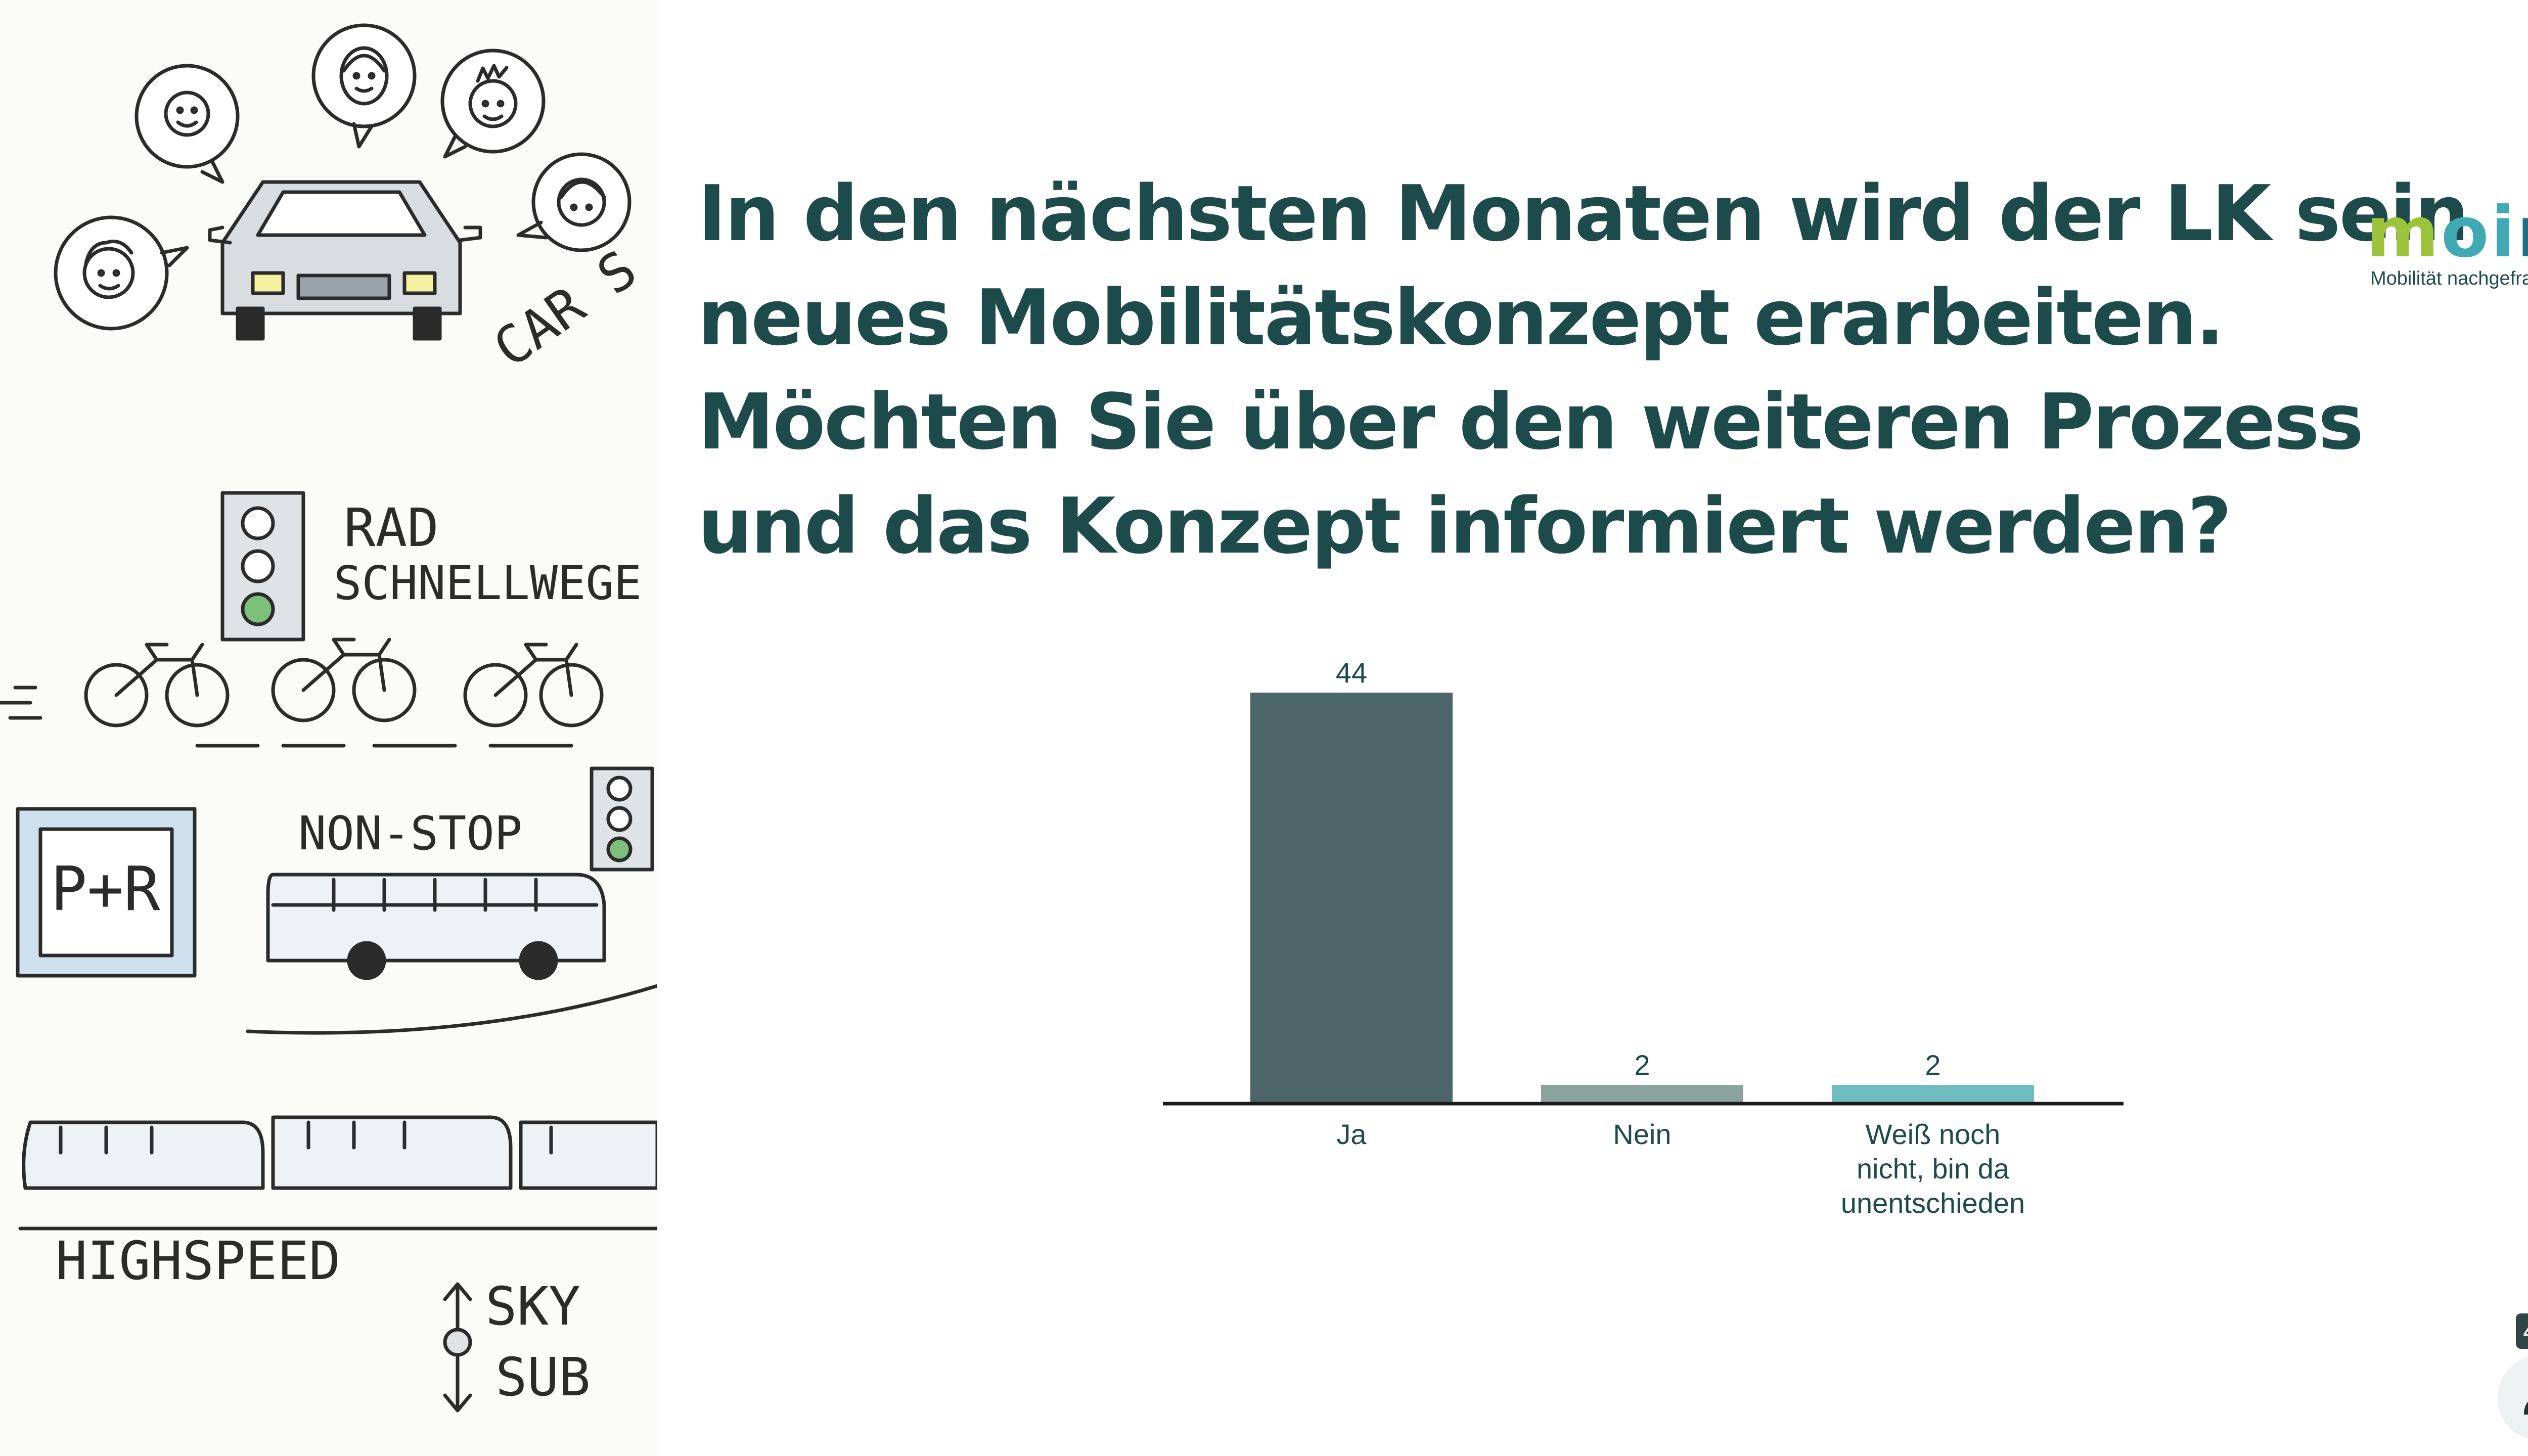 This screenshot has height=1456, width=2528. Describe the element at coordinates (533, 1306) in the screenshot. I see `illustration-label-sky: SKY` at that location.